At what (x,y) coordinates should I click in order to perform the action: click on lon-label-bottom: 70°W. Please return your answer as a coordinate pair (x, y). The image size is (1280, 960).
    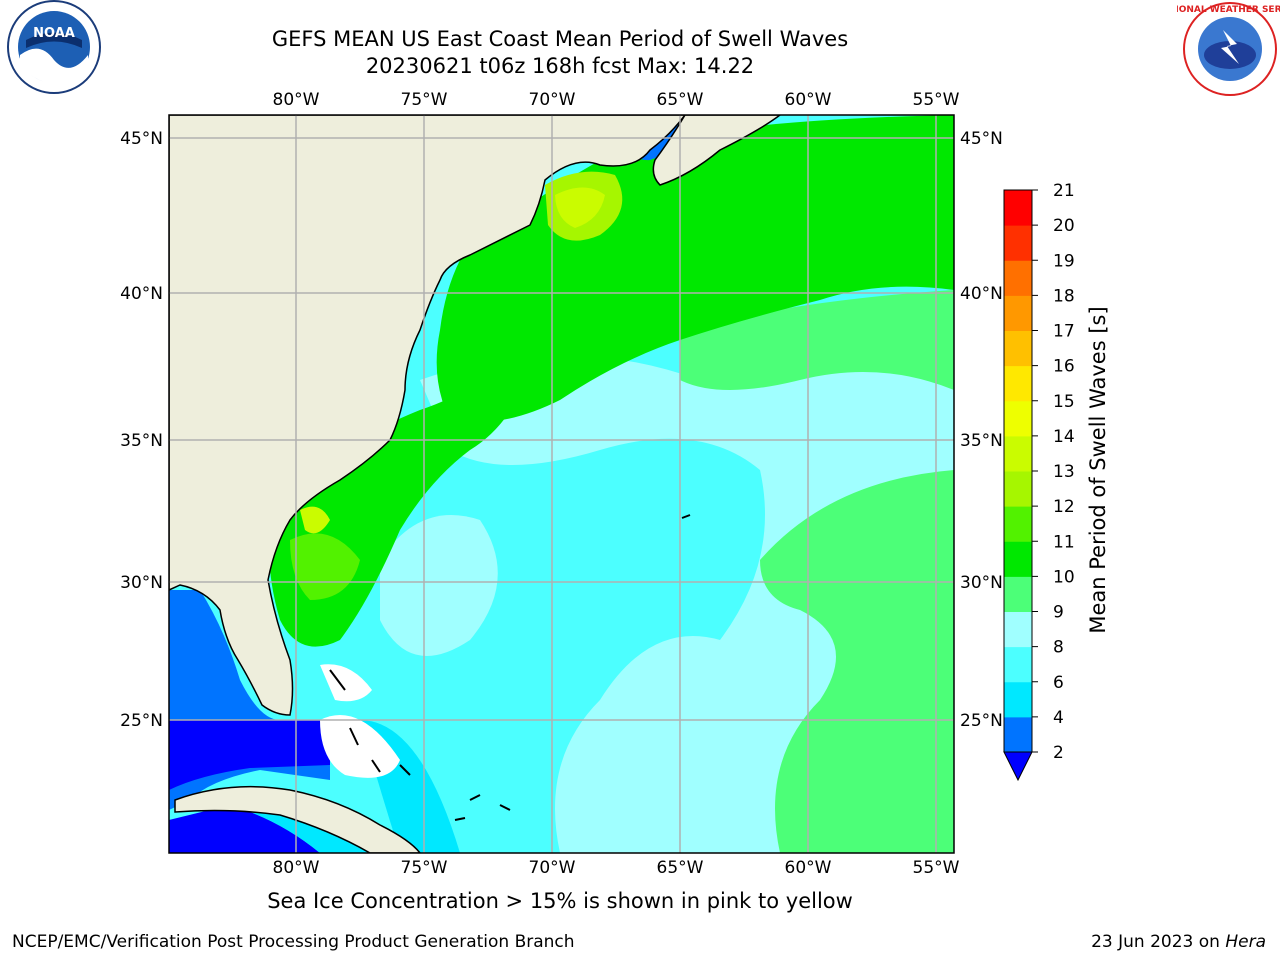
    Looking at the image, I should click on (552, 868).